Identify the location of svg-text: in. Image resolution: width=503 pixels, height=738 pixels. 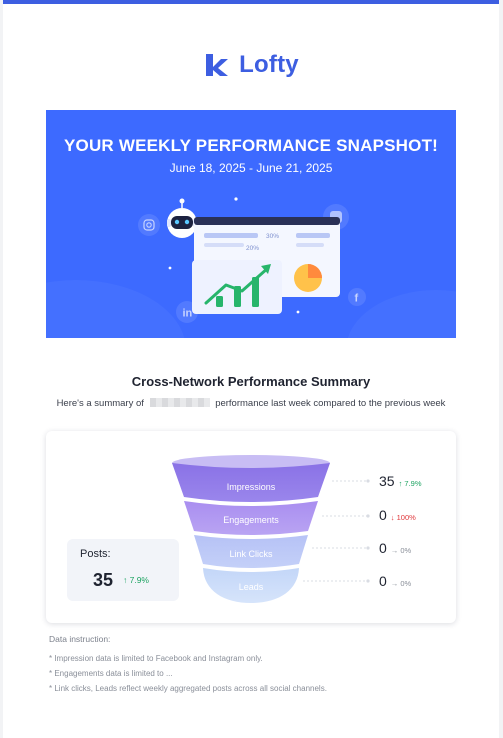
(188, 314).